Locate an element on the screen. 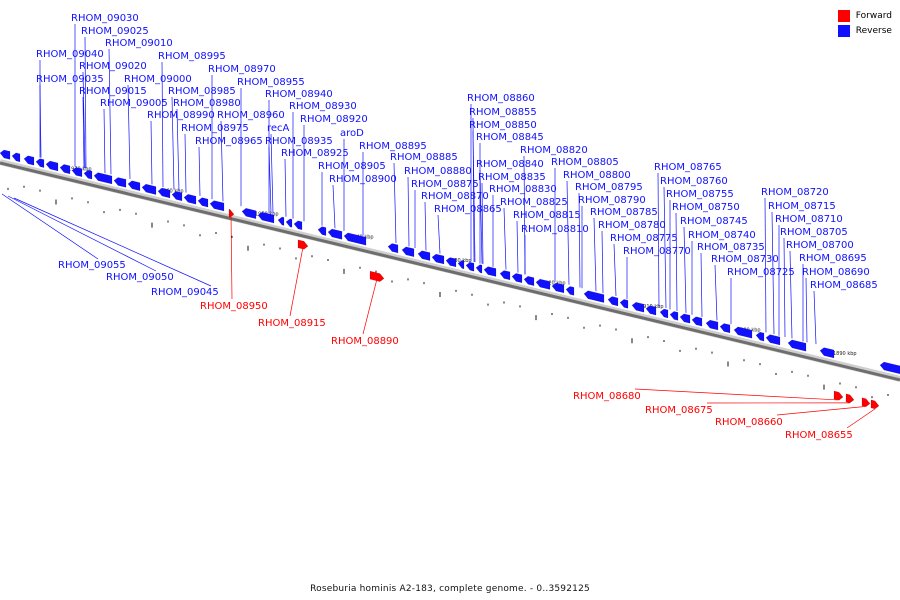 The width and height of the screenshot is (900, 600). gene-label: RHOM_09020 is located at coordinates (113, 66).